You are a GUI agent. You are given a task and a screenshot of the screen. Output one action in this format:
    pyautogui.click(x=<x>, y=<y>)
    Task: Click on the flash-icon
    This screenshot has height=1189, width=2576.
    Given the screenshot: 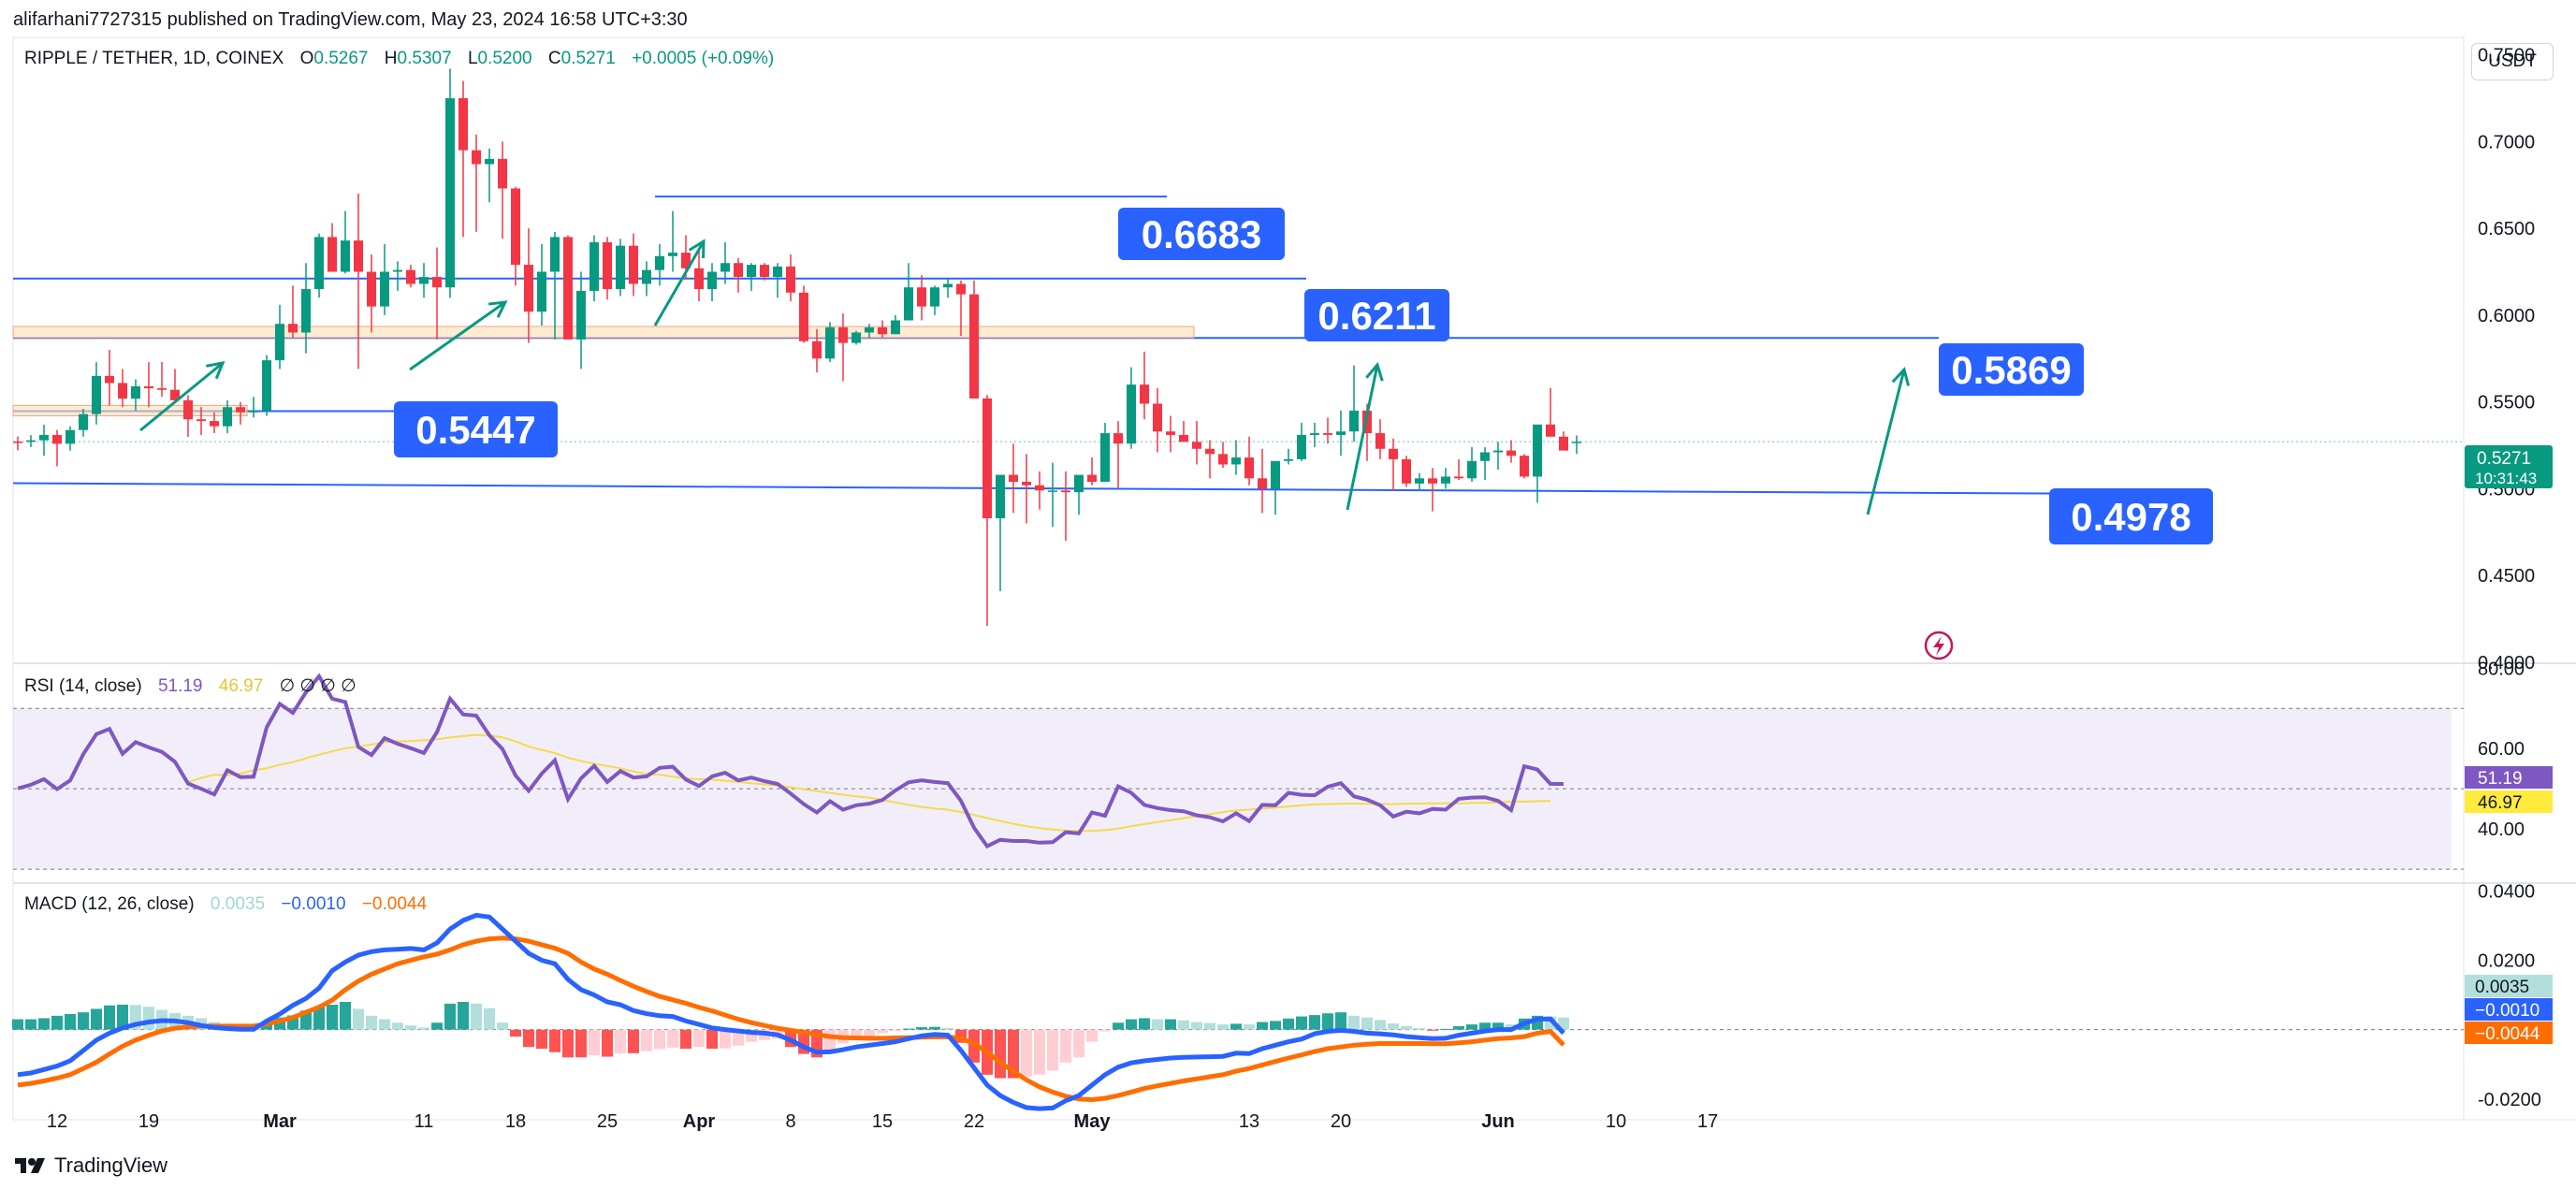 What is the action you would take?
    pyautogui.click(x=1939, y=645)
    